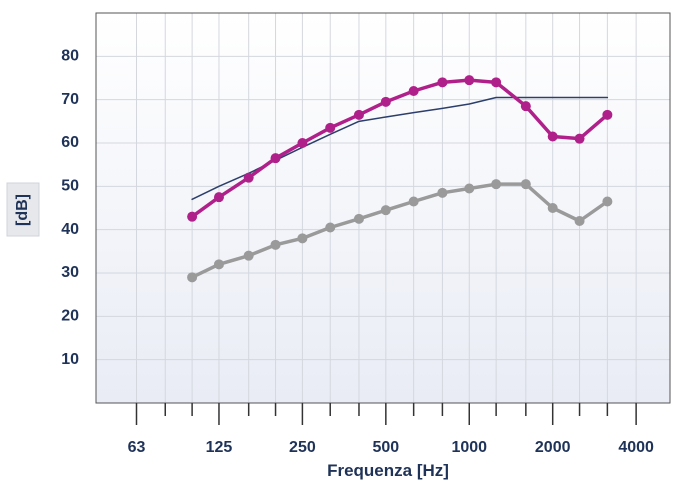 This screenshot has height=491, width=679. Describe the element at coordinates (302, 447) in the screenshot. I see `x-tick-label: 250` at that location.